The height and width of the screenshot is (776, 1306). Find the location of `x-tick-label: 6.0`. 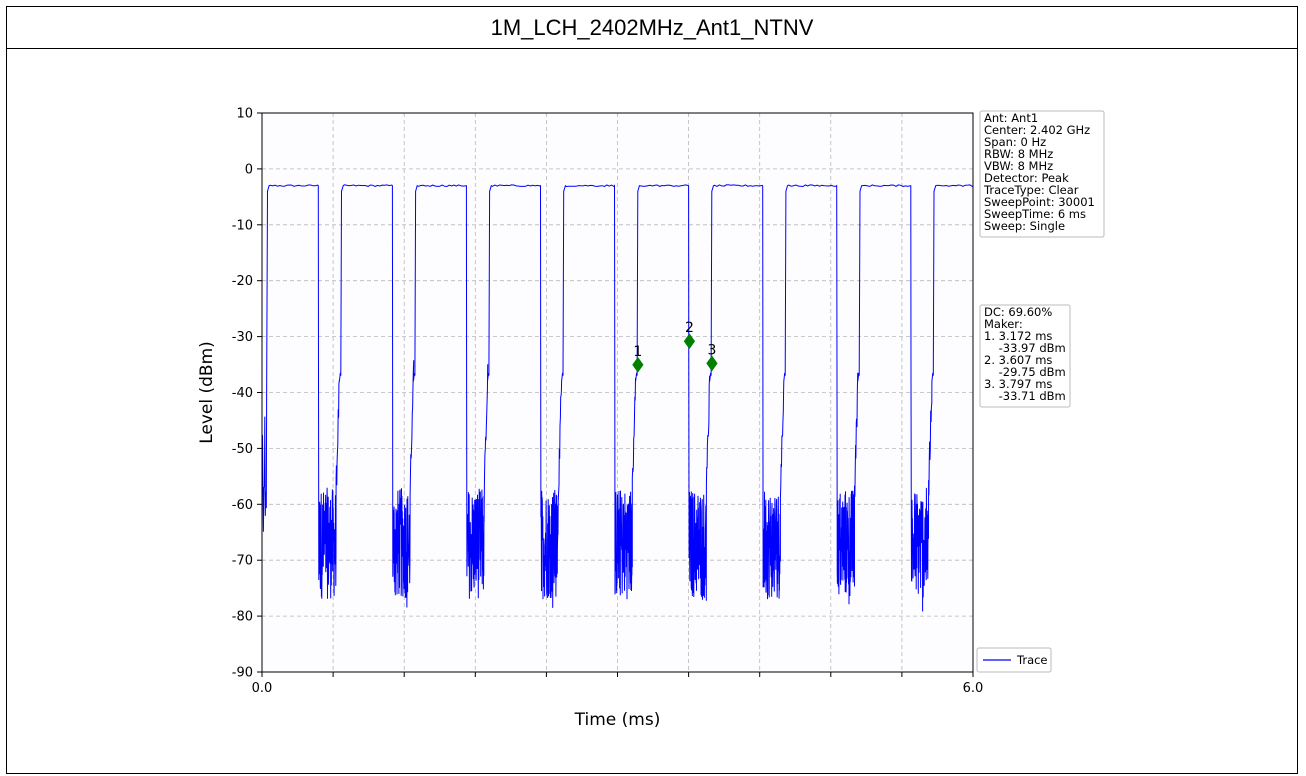

x-tick-label: 6.0 is located at coordinates (973, 688).